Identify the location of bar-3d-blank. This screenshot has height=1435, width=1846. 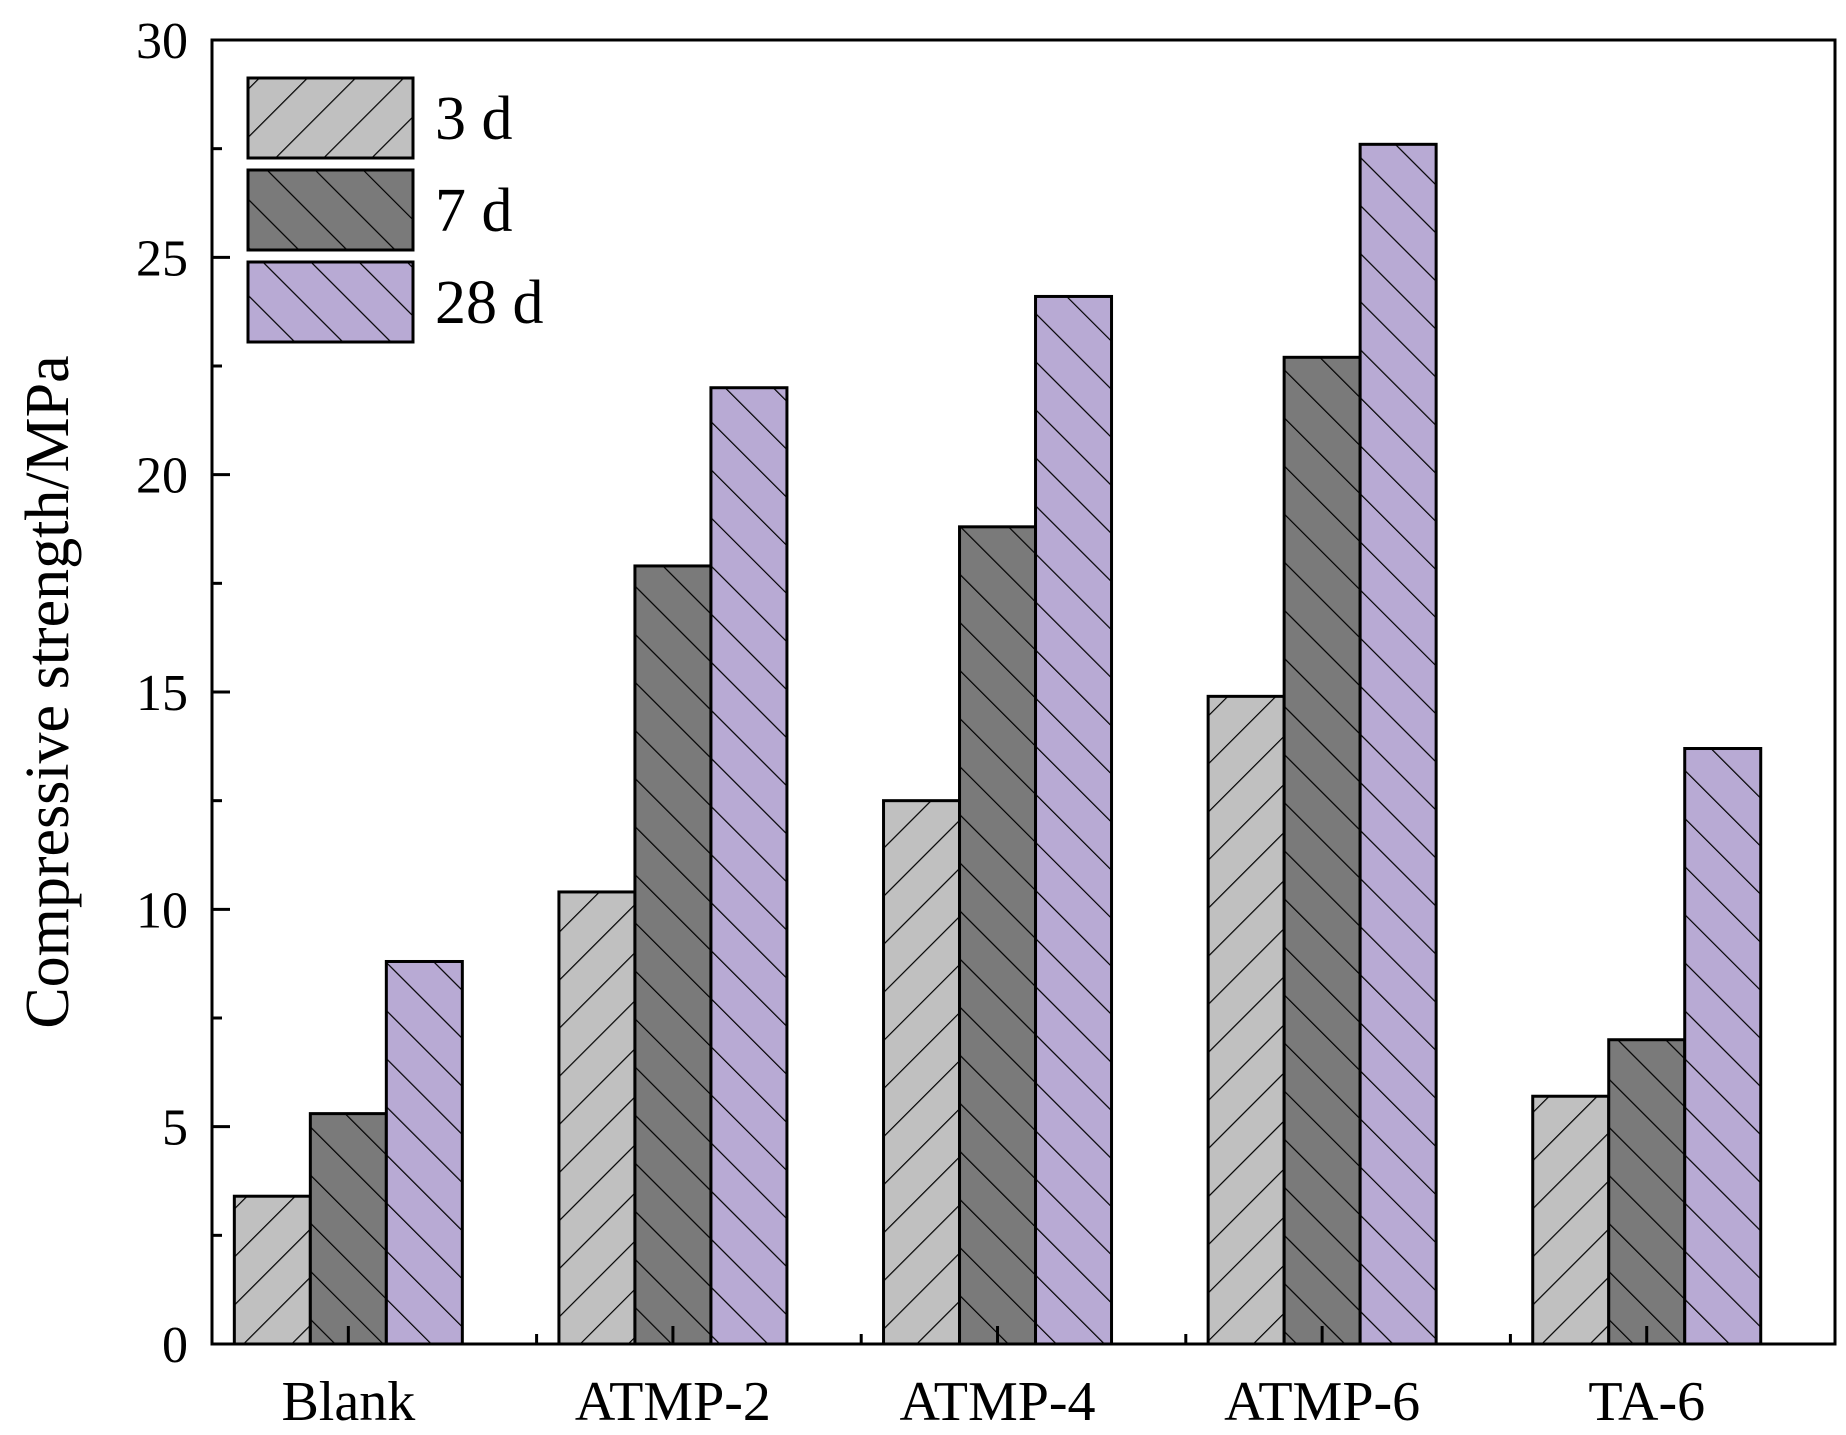
(272, 1270).